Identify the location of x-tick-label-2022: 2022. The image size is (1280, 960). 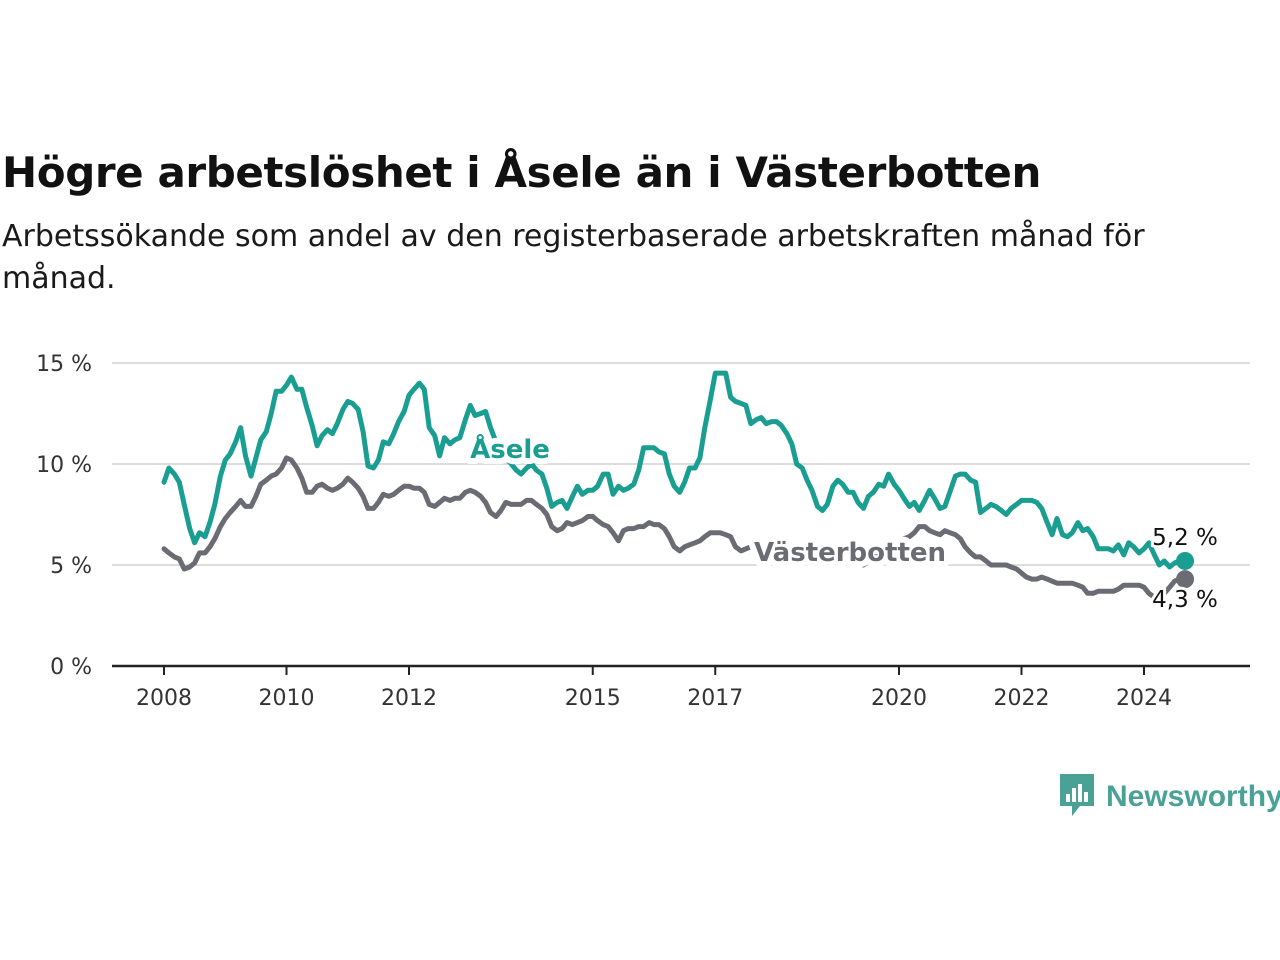
(1022, 698).